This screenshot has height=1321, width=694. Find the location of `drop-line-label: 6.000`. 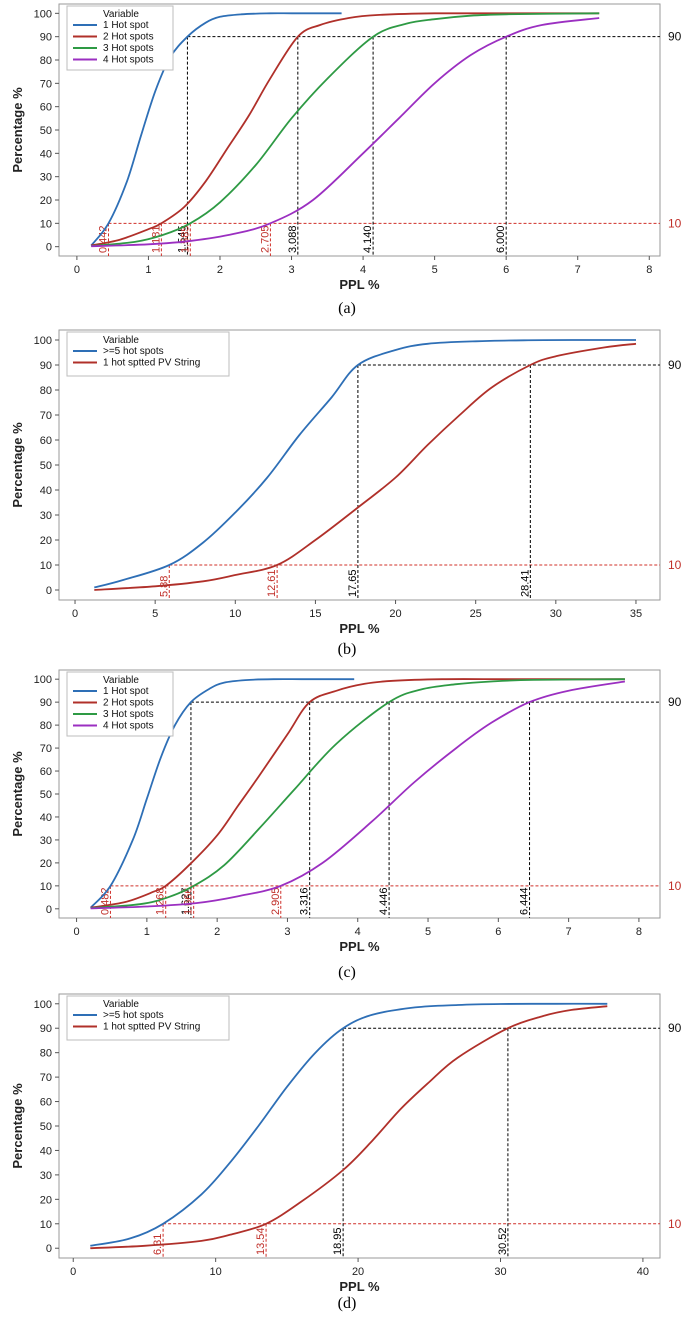

drop-line-label: 6.000 is located at coordinates (501, 239).